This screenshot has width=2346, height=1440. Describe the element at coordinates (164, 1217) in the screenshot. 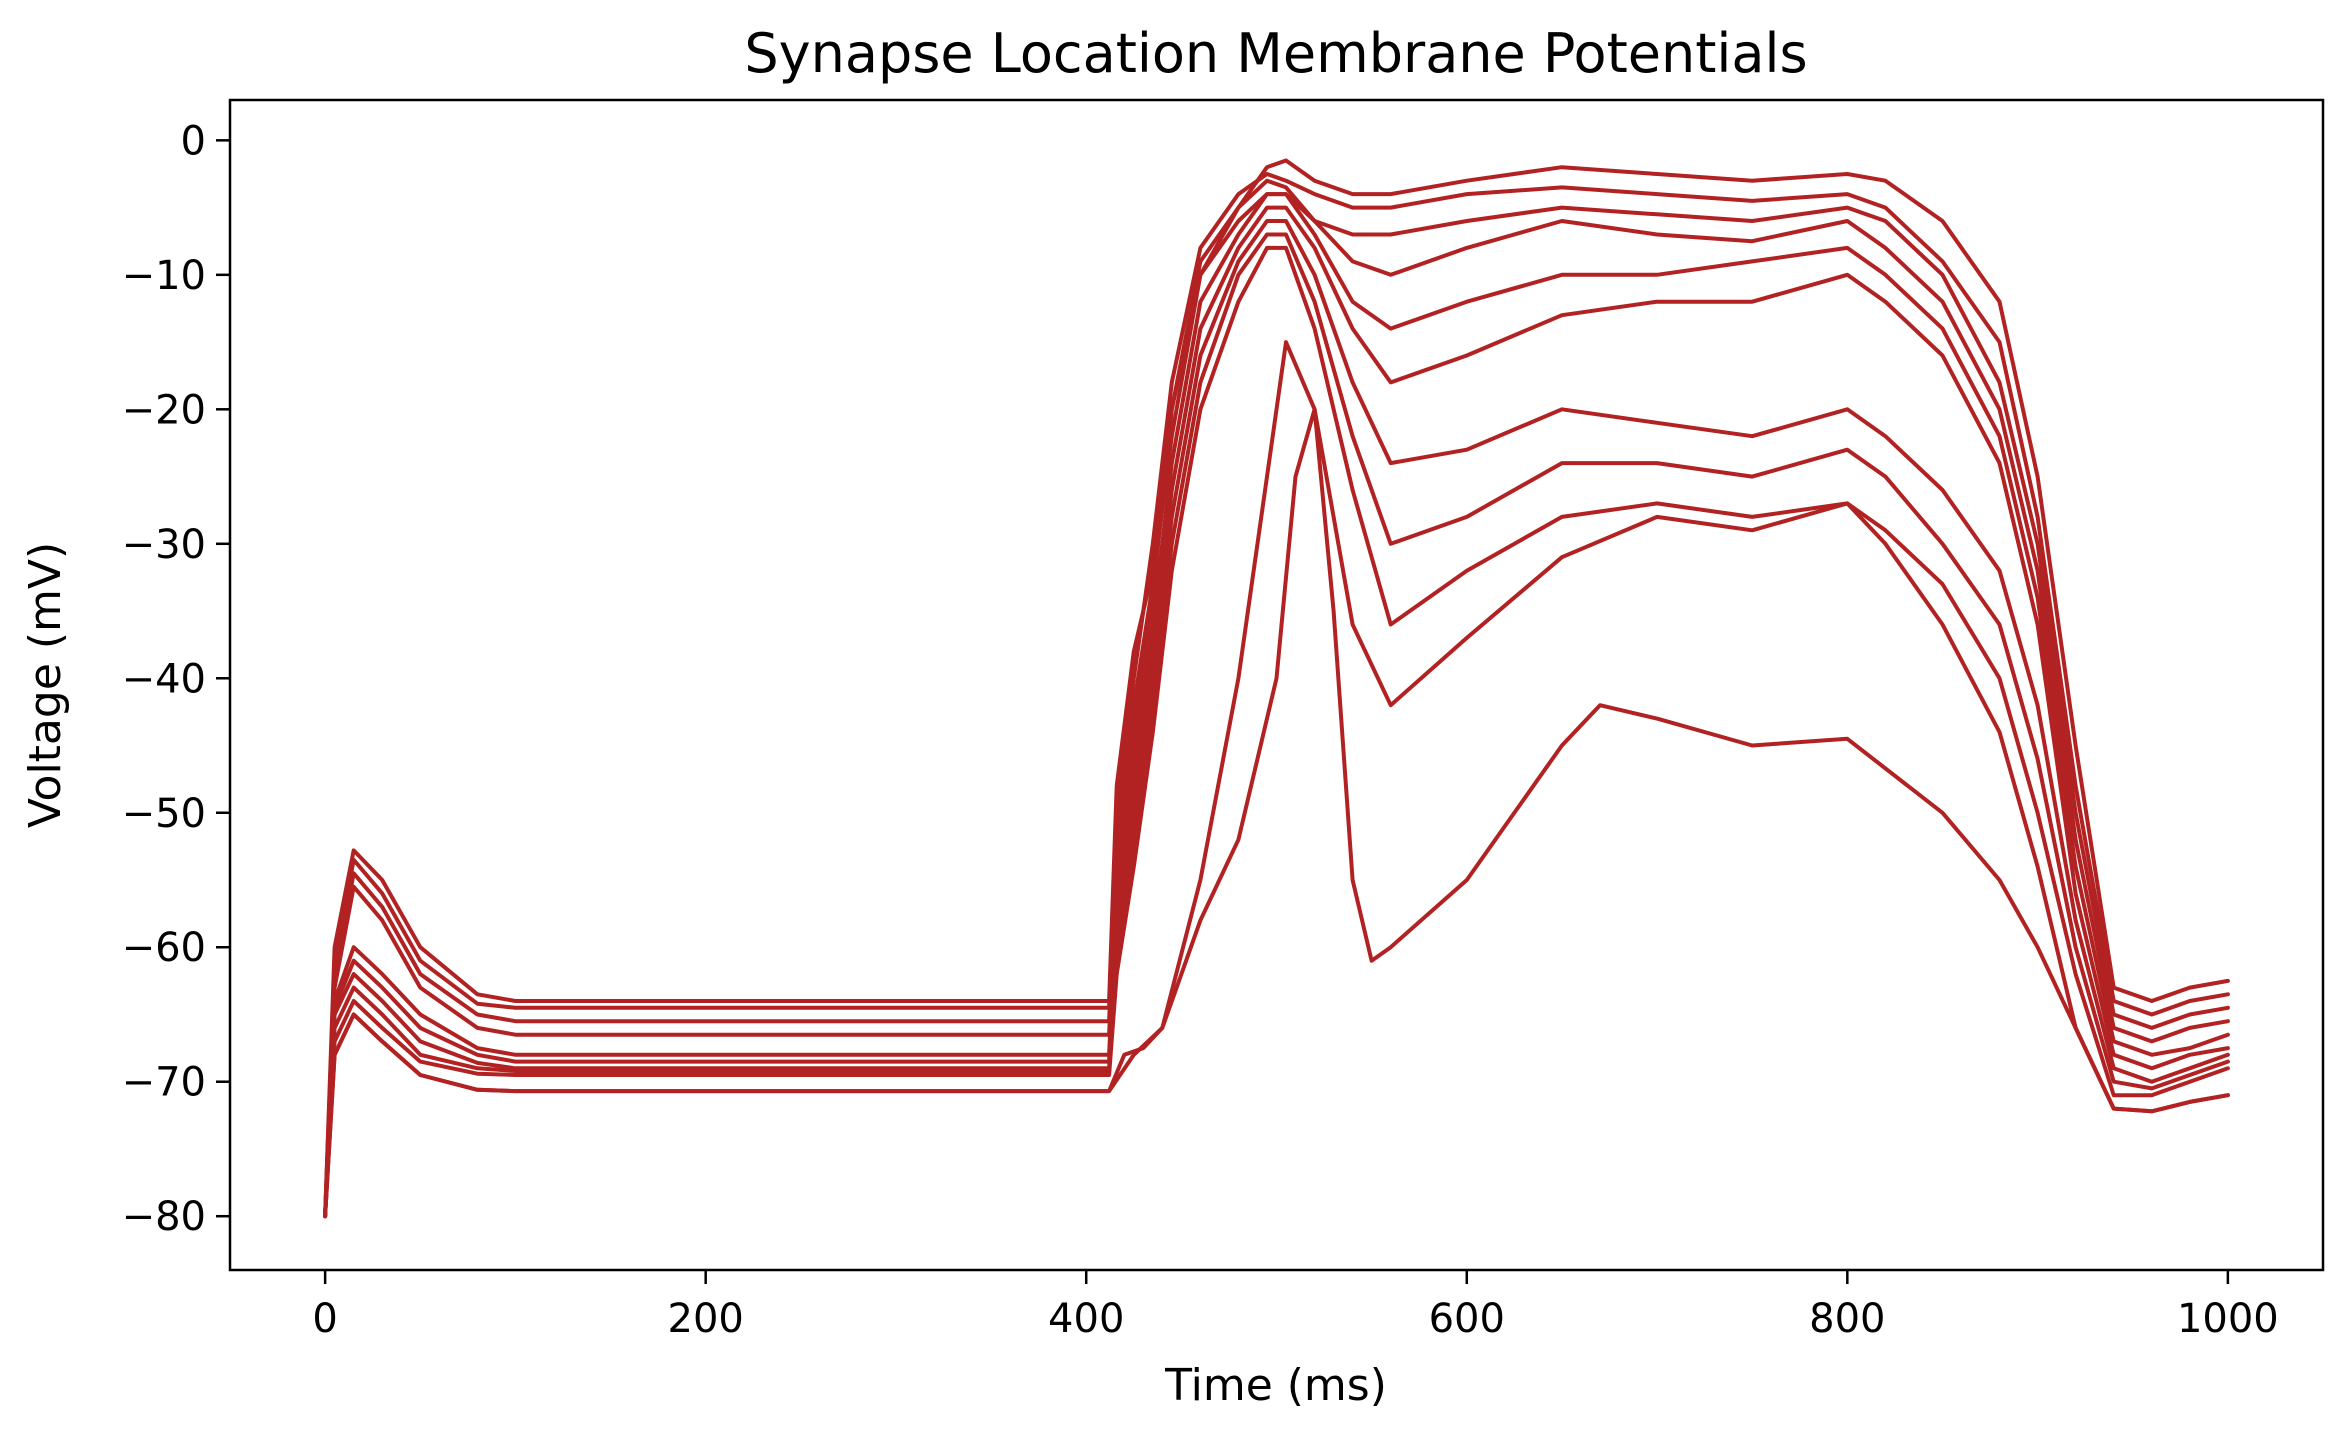

I see `y-tick-label: −80` at that location.